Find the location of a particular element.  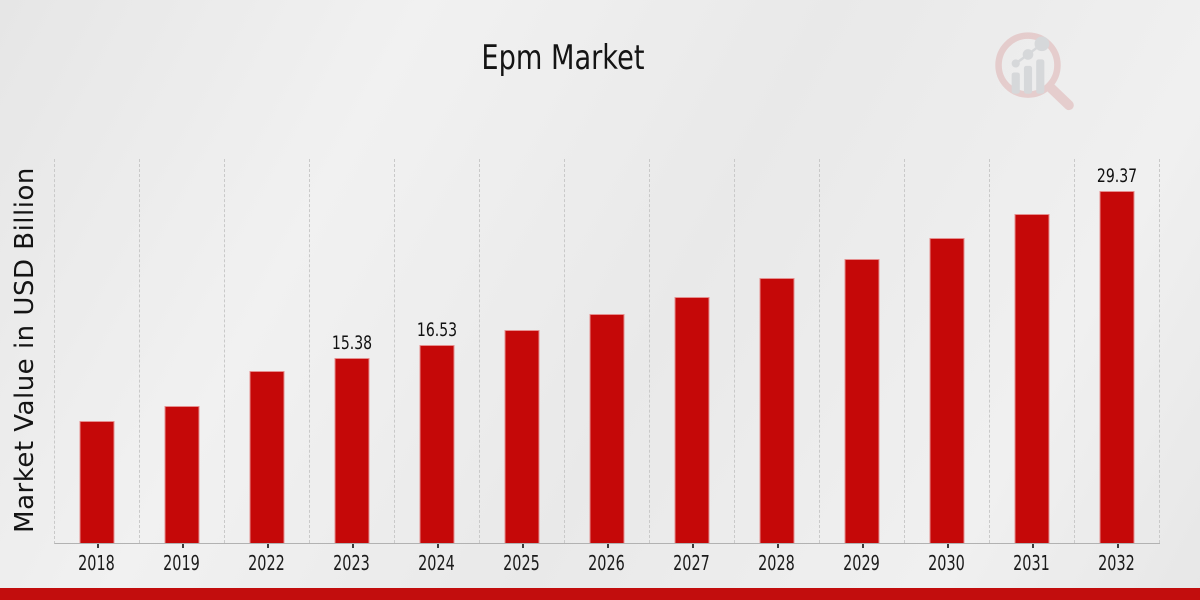

x-tick-label-2029: 2029 is located at coordinates (861, 563).